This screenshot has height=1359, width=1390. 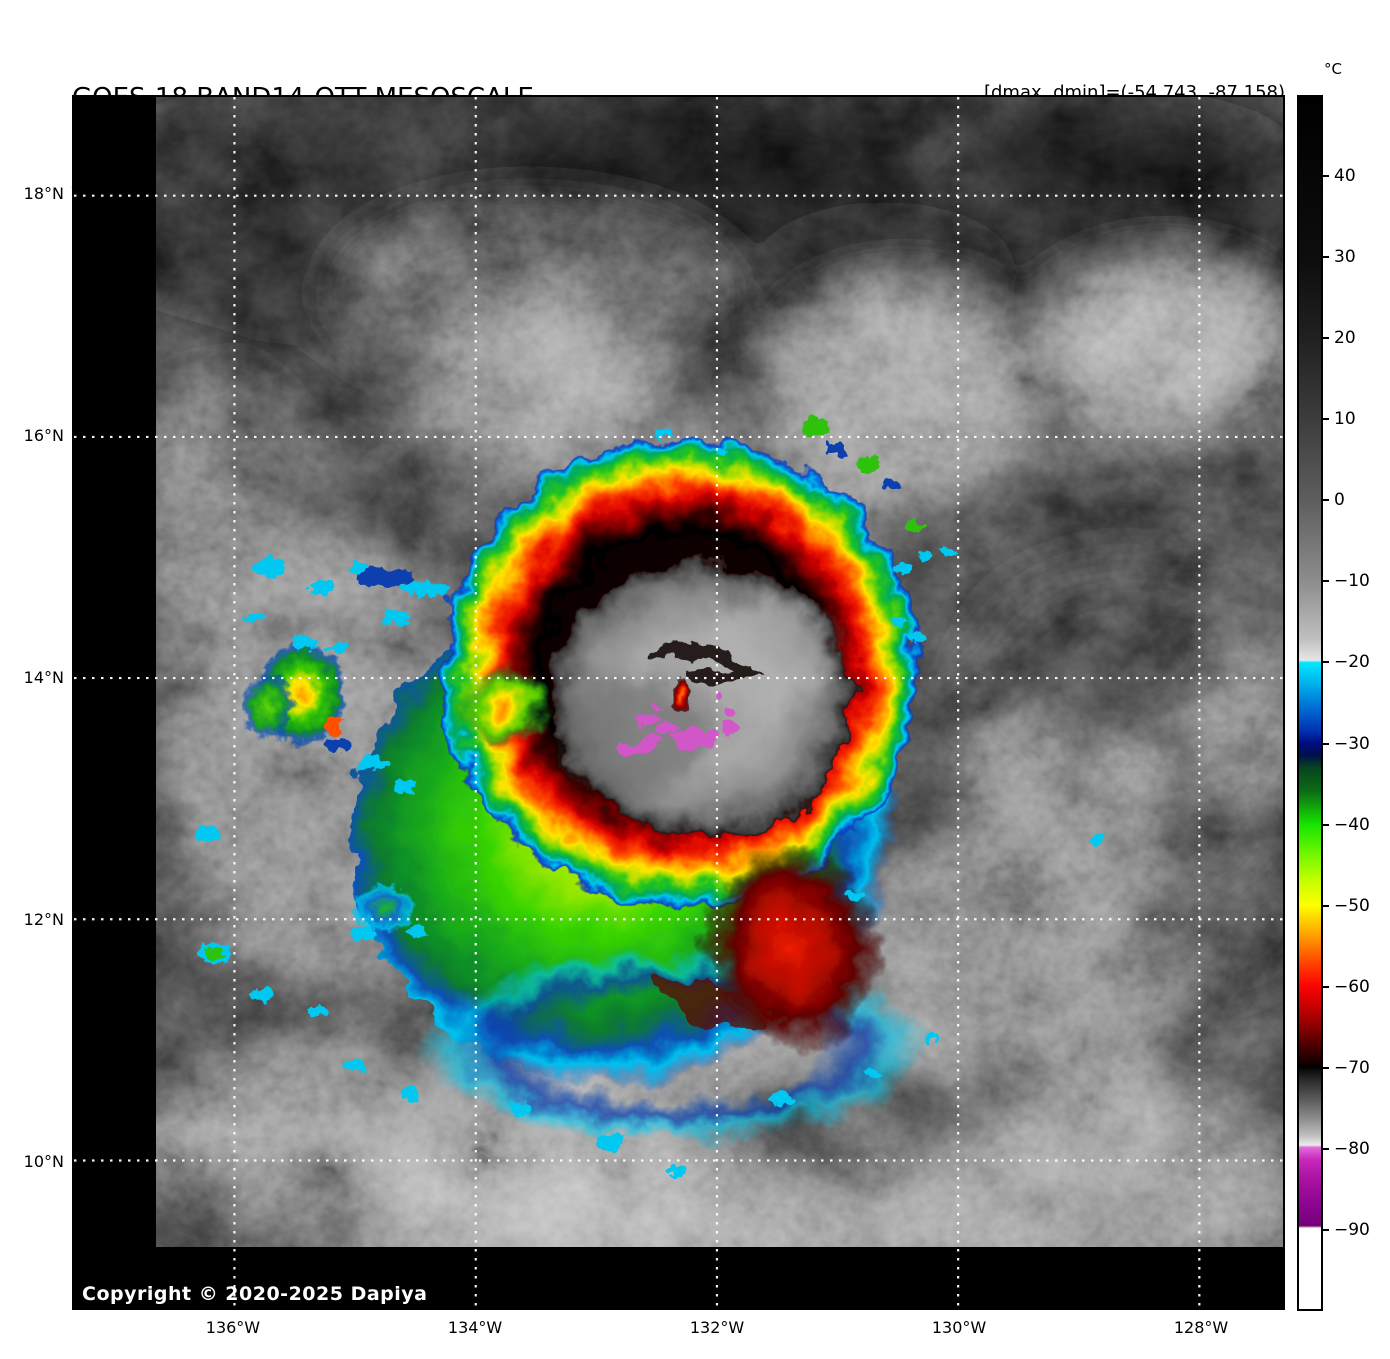 I want to click on lon-tick-label: 132°W, so click(x=717, y=1327).